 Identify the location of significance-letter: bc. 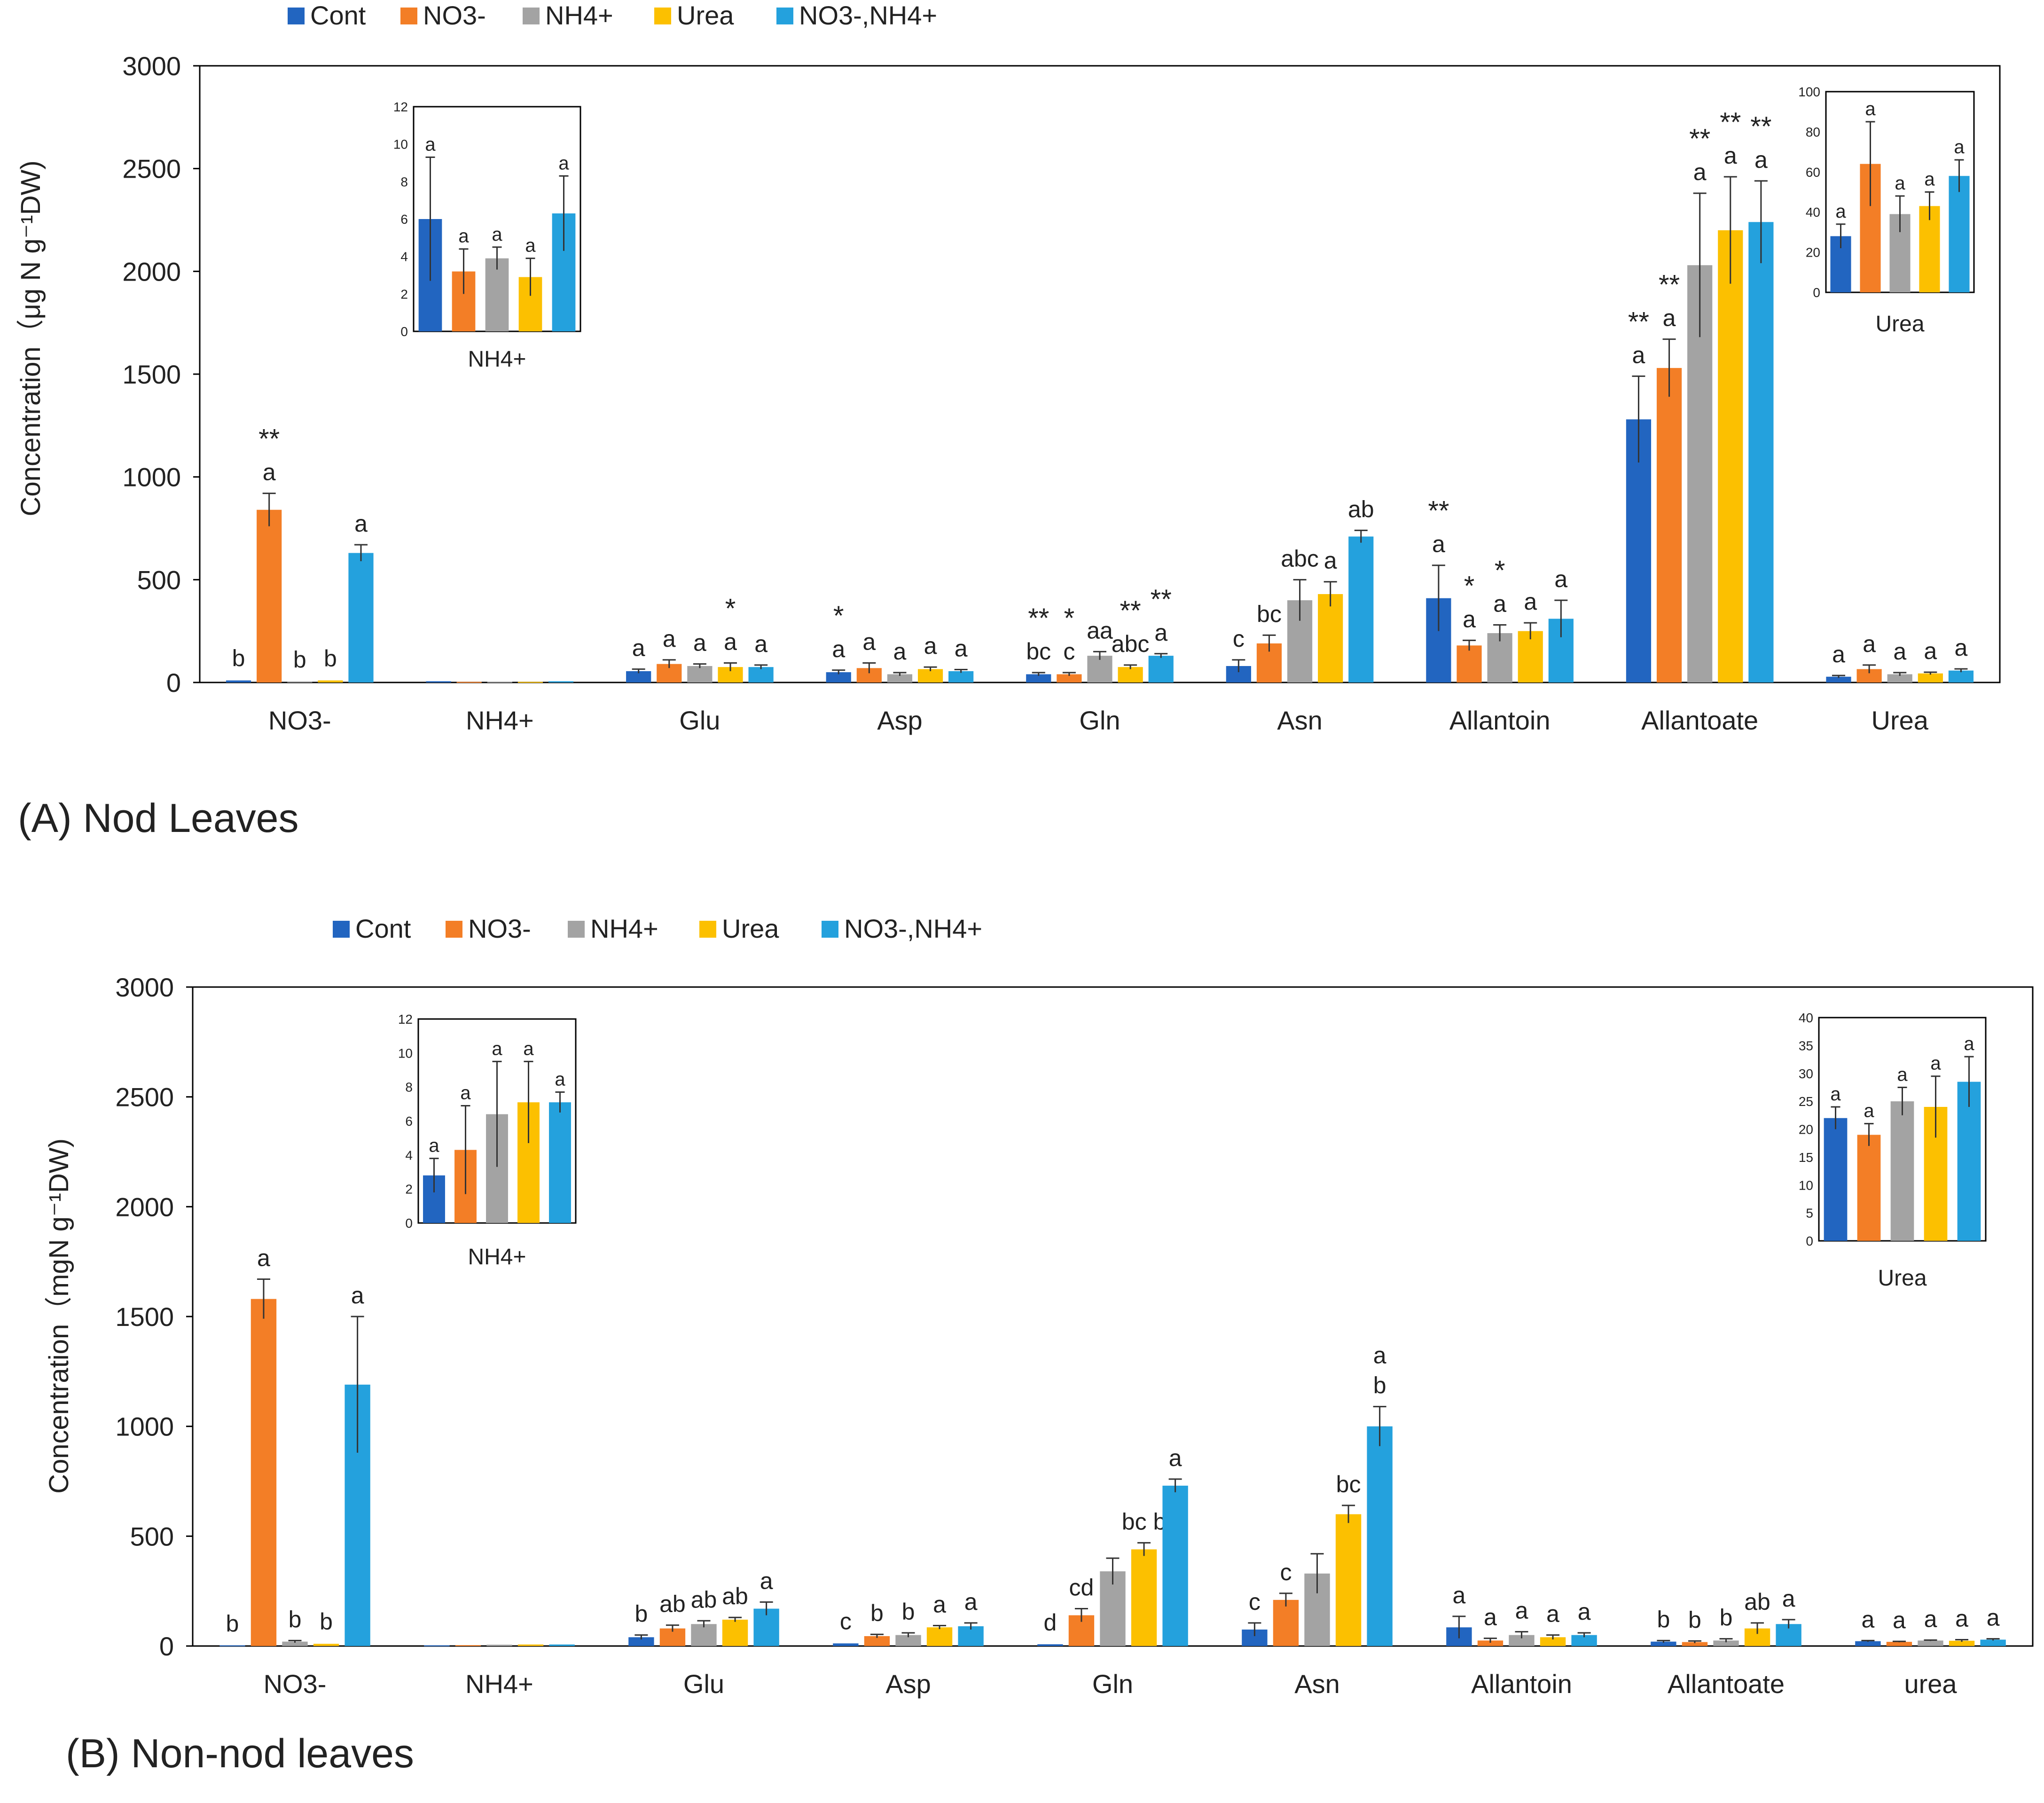
(1269, 614).